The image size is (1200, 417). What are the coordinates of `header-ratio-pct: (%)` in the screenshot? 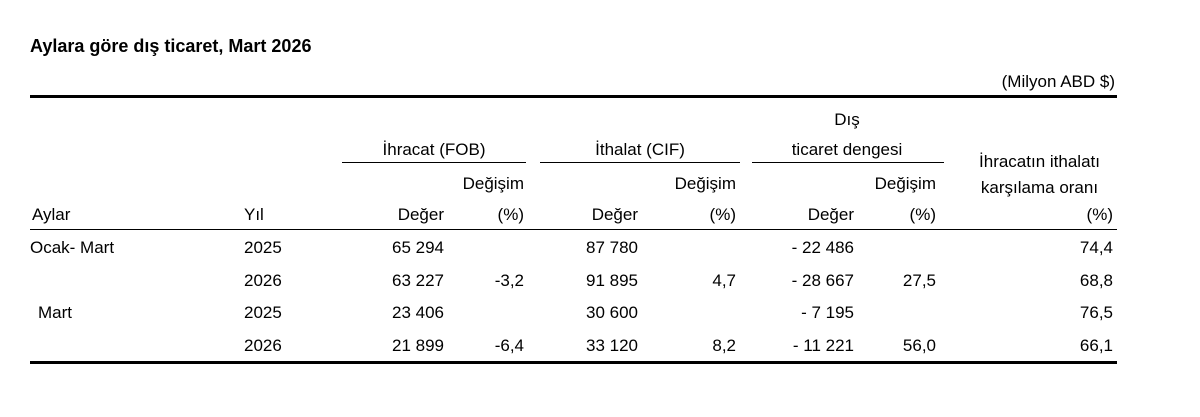 It's located at (1099, 214).